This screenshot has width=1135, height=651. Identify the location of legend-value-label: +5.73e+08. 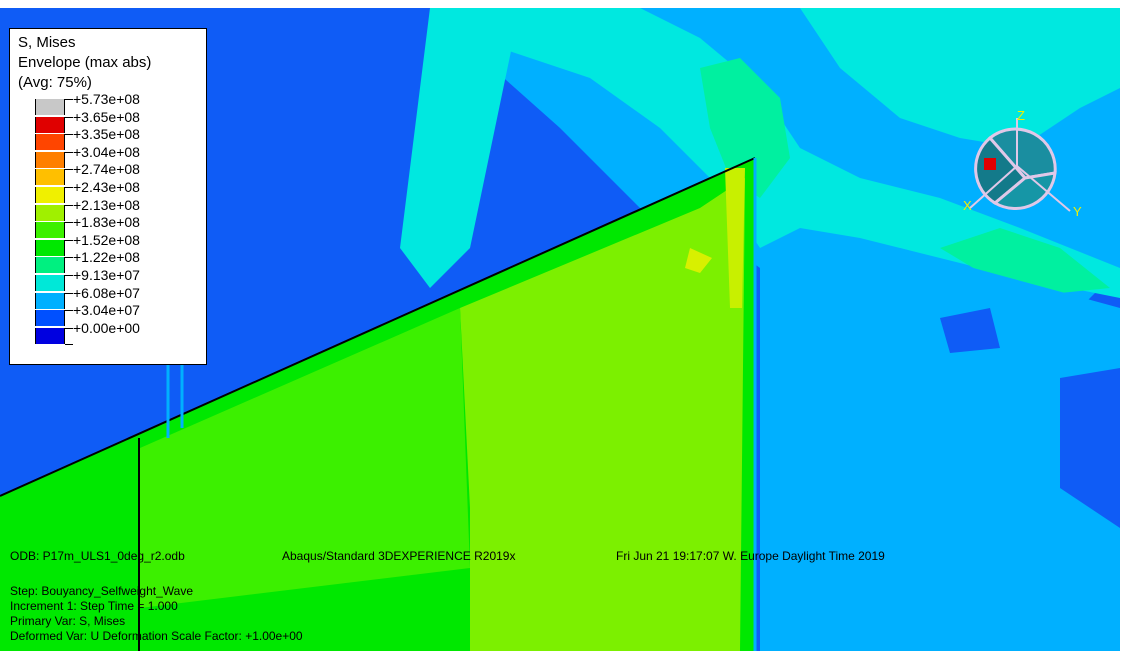
(106, 99).